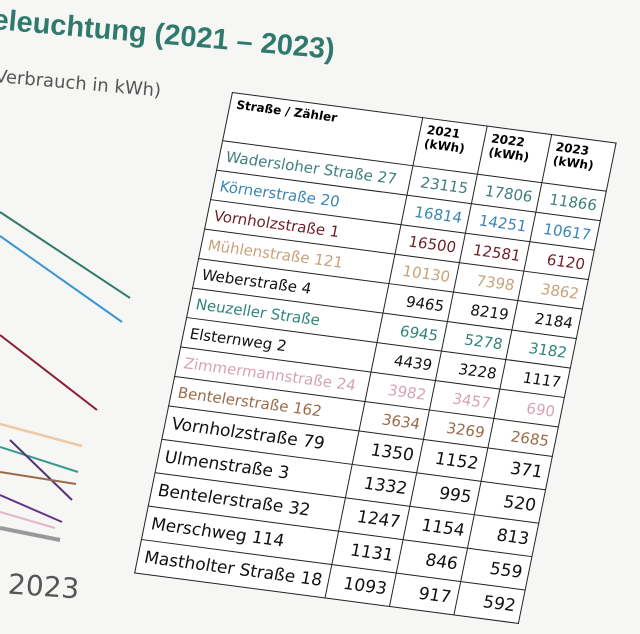 The height and width of the screenshot is (634, 640). What do you see at coordinates (28, 520) in the screenshot?
I see `series-line-zimmermann` at bounding box center [28, 520].